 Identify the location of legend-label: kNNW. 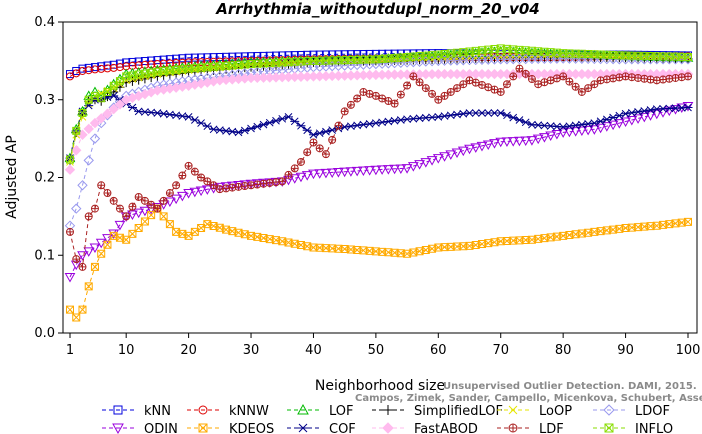
(249, 411).